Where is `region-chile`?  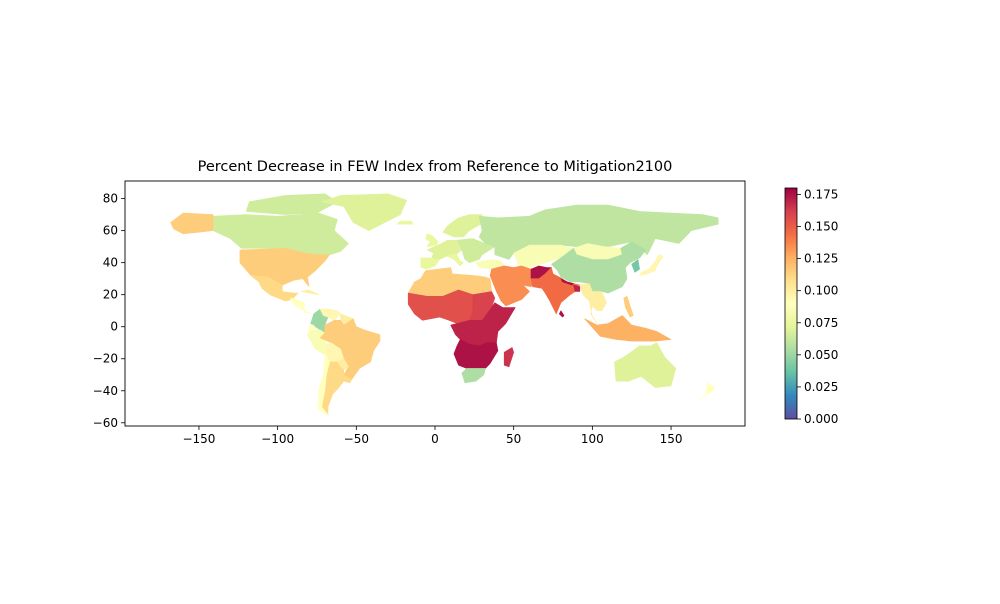 region-chile is located at coordinates (324, 385).